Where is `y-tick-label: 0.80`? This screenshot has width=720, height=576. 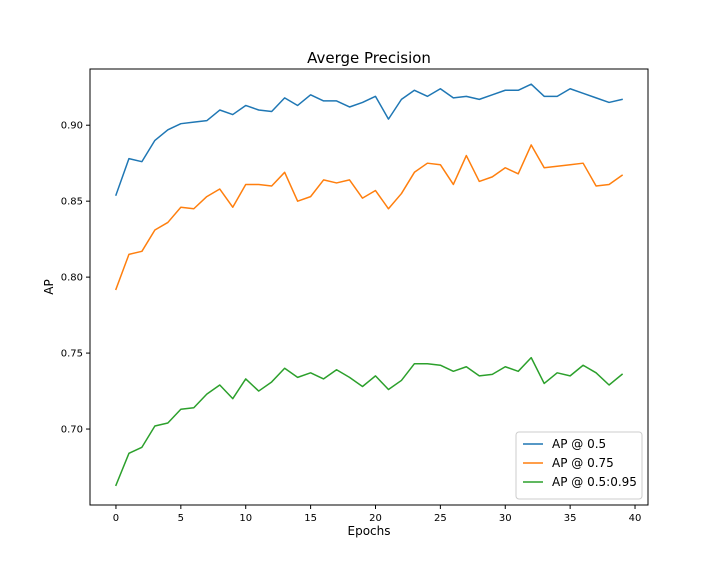 y-tick-label: 0.80 is located at coordinates (72, 278).